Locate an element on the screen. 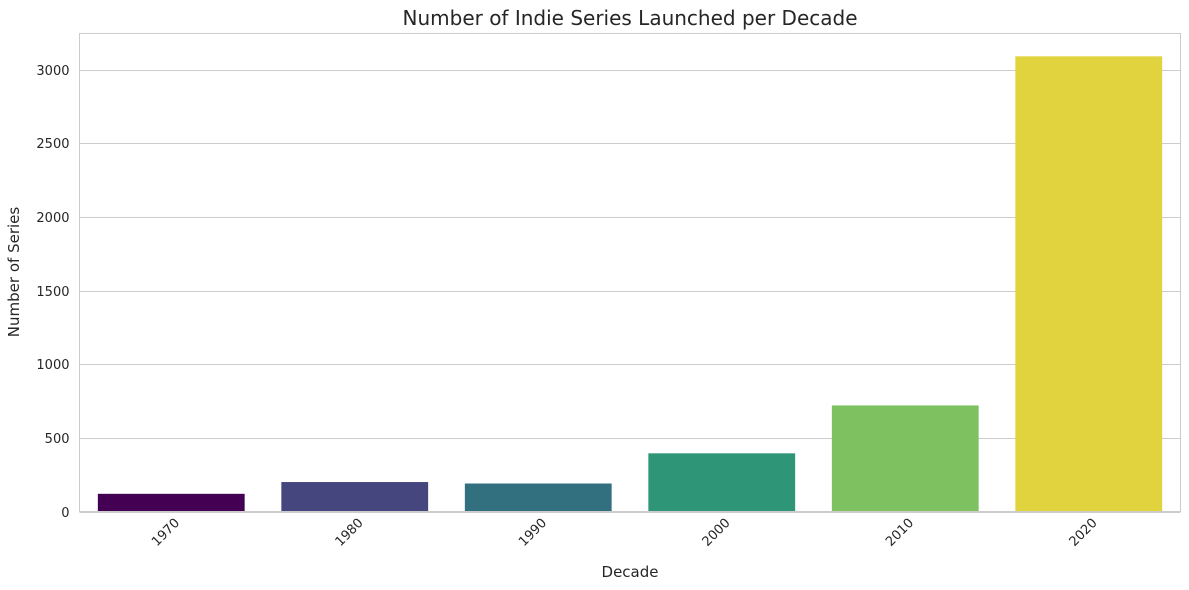 The image size is (1189, 590). x-tick-label: 2000 is located at coordinates (717, 533).